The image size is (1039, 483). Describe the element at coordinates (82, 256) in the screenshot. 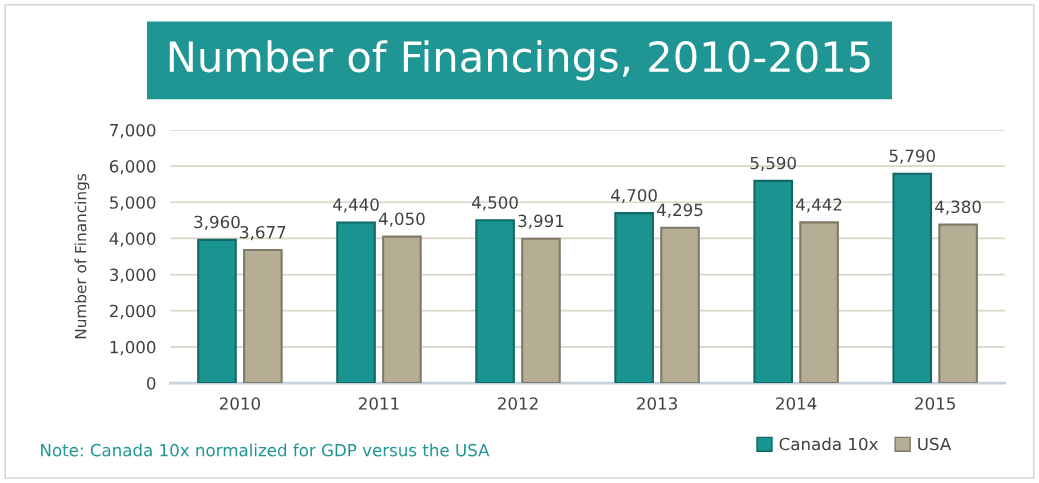

I see `y-axis-title: Number of Financings` at that location.